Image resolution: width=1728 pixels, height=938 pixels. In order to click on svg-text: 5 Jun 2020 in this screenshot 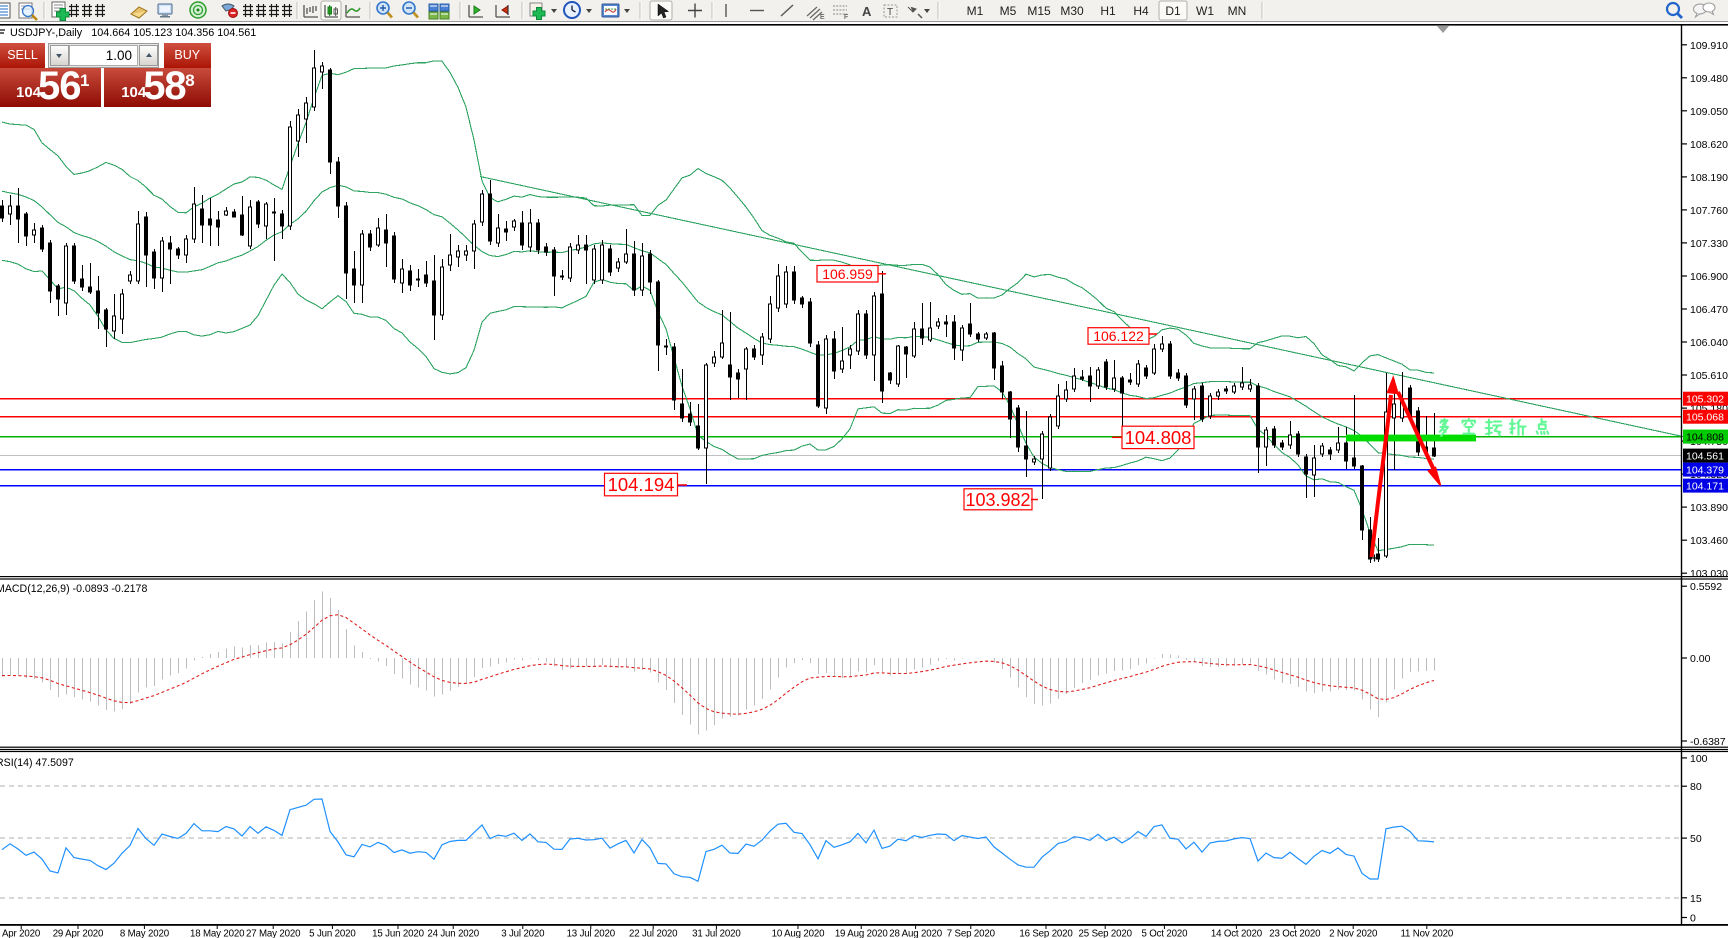, I will do `click(332, 933)`.